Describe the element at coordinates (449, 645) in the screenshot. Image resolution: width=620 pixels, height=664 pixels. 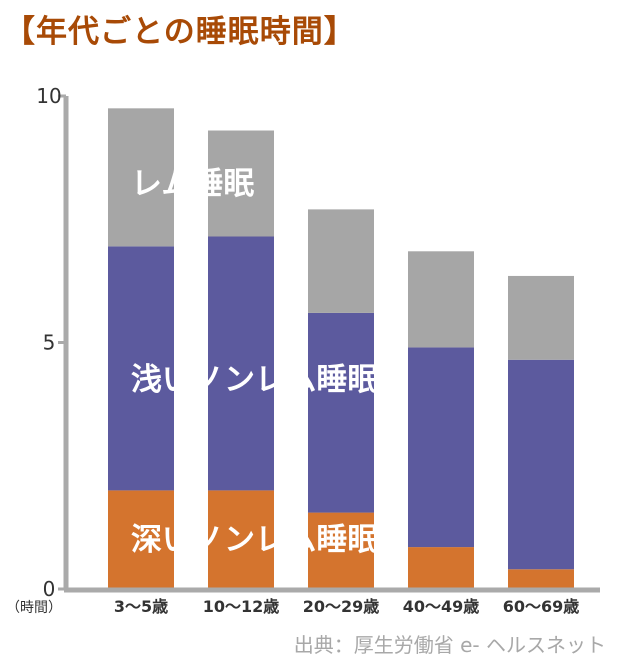
I see `source-note: 出典：厚生労働省 e- ヘルスネット` at that location.